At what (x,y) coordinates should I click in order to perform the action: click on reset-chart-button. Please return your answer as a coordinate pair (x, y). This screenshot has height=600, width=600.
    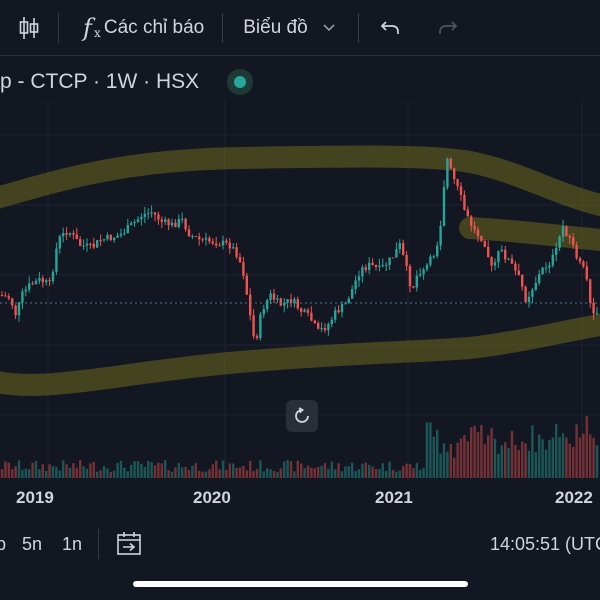
    Looking at the image, I should click on (302, 416).